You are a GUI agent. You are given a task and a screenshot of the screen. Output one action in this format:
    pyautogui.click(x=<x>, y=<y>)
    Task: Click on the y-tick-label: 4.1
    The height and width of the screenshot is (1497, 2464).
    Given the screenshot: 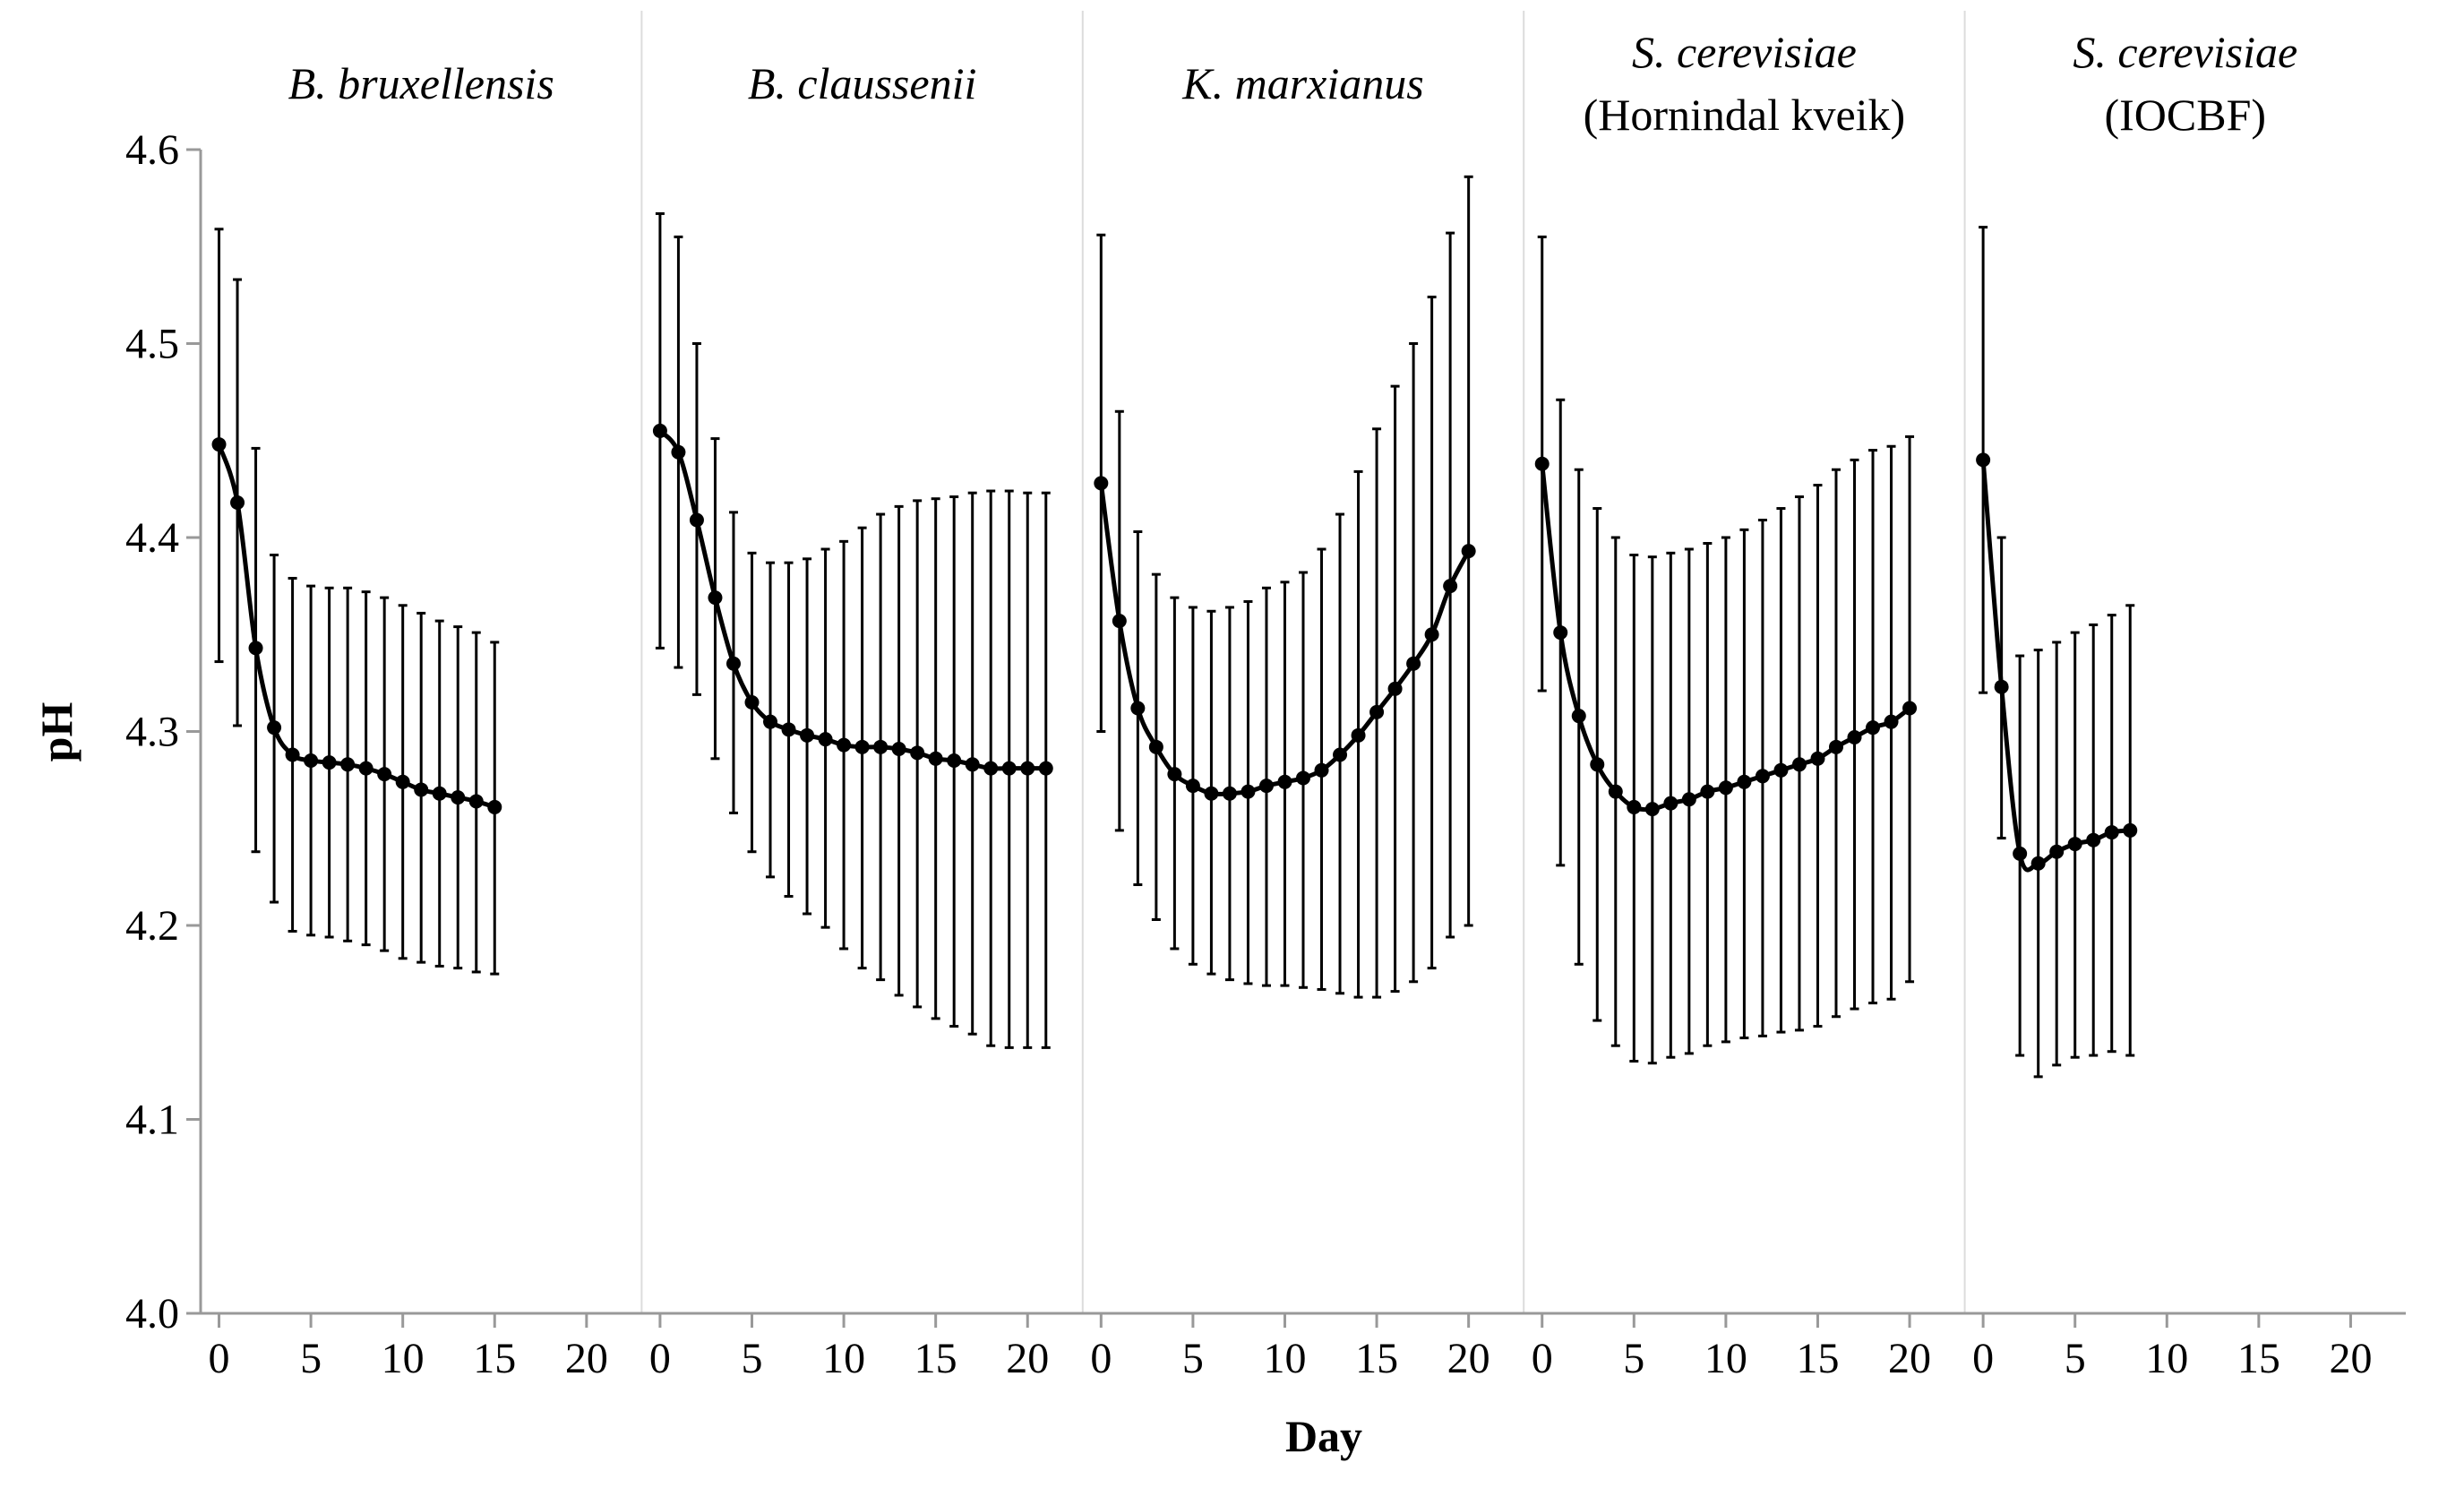 What is the action you would take?
    pyautogui.click(x=152, y=1120)
    